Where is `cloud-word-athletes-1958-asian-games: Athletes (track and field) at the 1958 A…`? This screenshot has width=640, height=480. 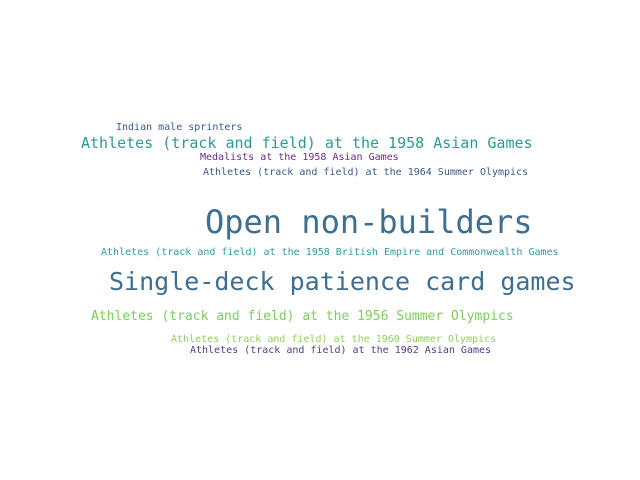 cloud-word-athletes-1958-asian-games: Athletes (track and field) at the 1958 A… is located at coordinates (307, 143).